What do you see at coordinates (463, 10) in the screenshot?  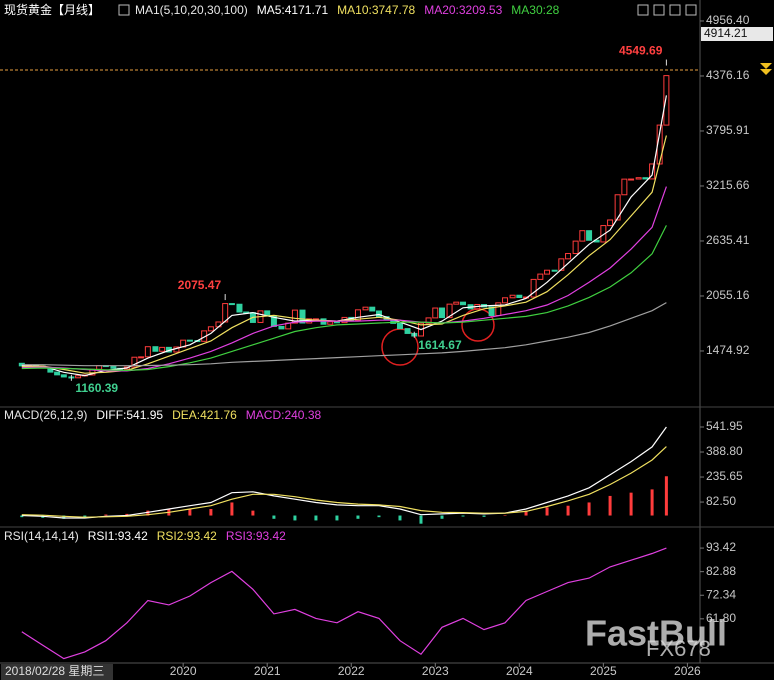 I see `legend-entry: MA20:3209.53` at bounding box center [463, 10].